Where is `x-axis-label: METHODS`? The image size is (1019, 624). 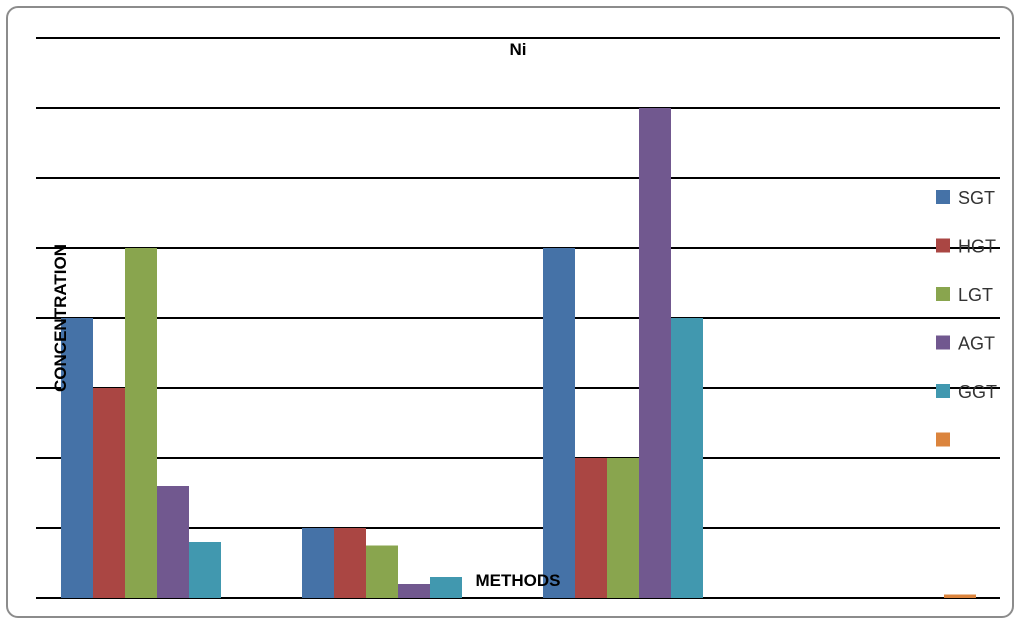 x-axis-label: METHODS is located at coordinates (518, 580).